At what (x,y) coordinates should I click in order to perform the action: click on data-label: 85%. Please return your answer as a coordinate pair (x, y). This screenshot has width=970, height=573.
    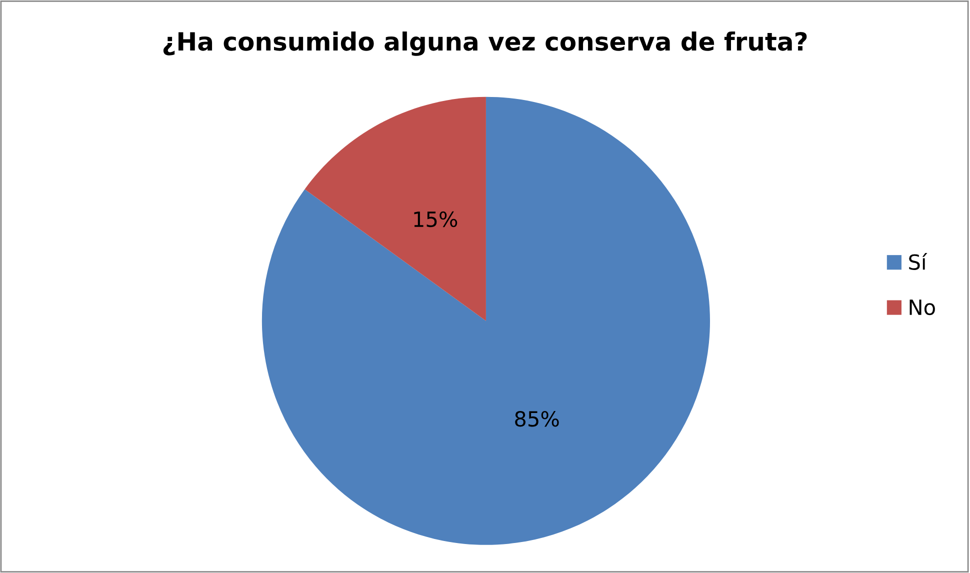
    Looking at the image, I should click on (537, 418).